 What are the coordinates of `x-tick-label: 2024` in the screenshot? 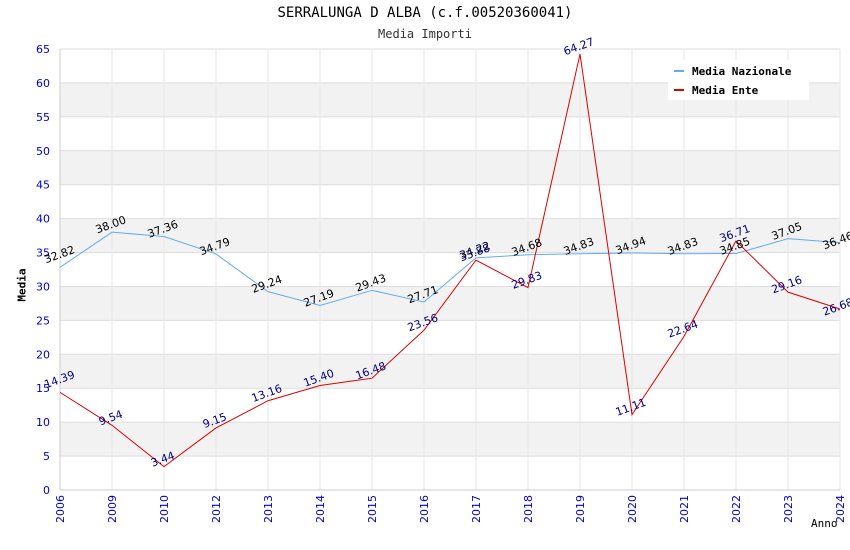 It's located at (840, 509).